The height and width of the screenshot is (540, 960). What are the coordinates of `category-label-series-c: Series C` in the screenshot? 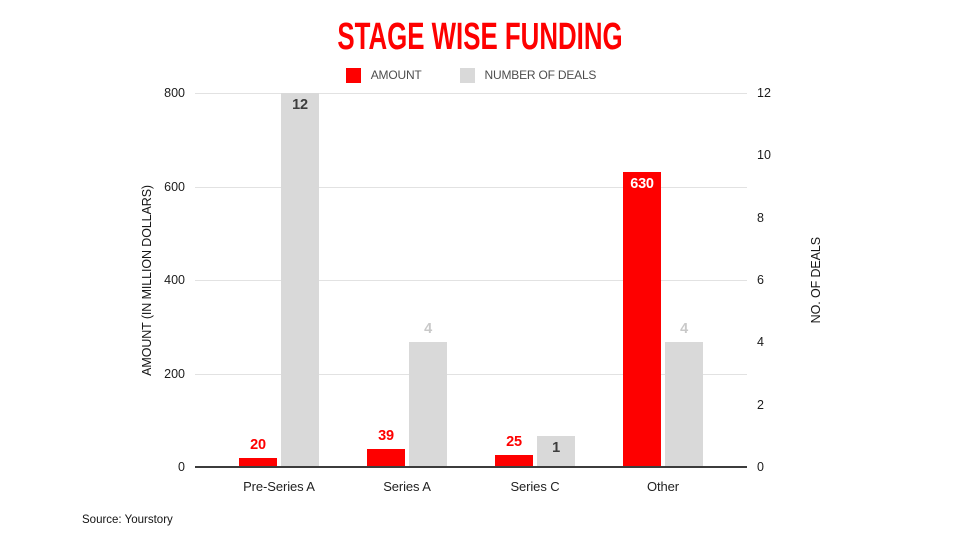 It's located at (535, 486).